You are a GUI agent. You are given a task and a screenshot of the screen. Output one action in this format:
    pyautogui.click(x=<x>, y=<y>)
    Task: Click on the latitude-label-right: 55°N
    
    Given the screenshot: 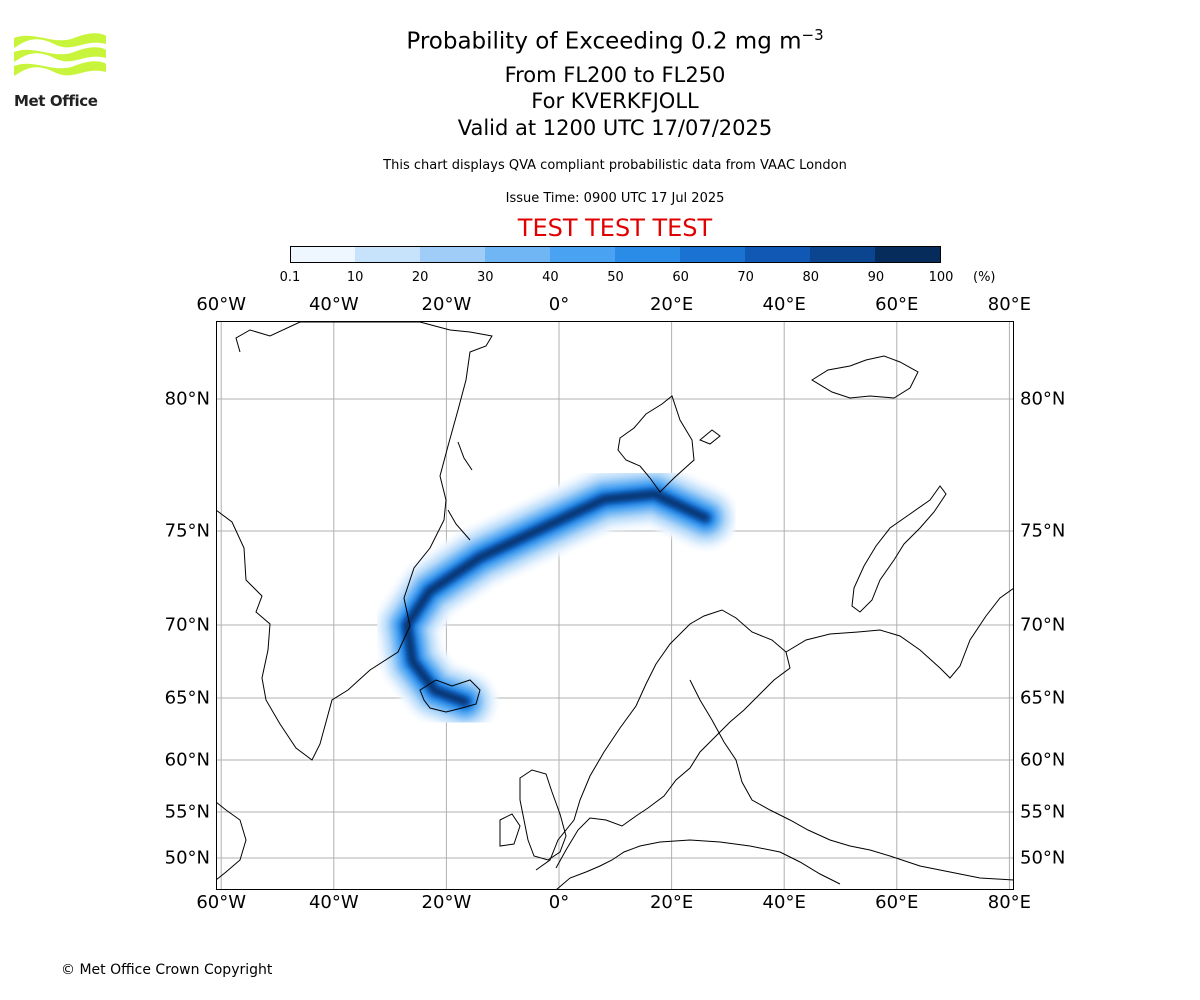 What is the action you would take?
    pyautogui.click(x=1043, y=812)
    